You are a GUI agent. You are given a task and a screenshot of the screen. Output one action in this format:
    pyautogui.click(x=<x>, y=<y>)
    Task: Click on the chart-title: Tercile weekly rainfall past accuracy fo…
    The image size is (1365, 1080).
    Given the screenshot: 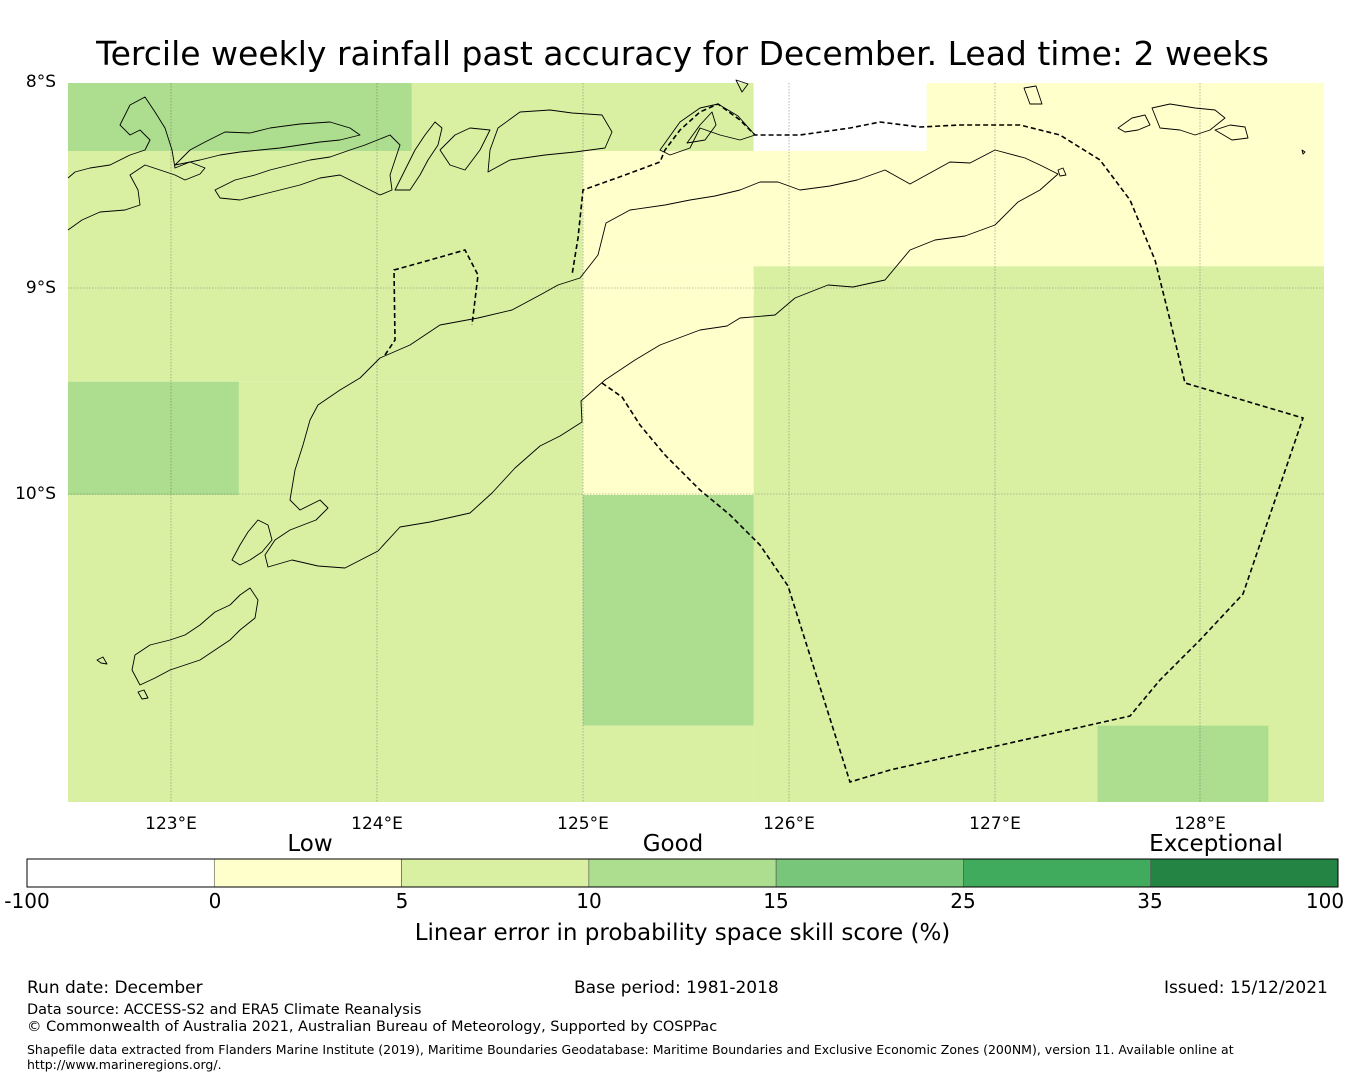 What is the action you would take?
    pyautogui.click(x=682, y=53)
    